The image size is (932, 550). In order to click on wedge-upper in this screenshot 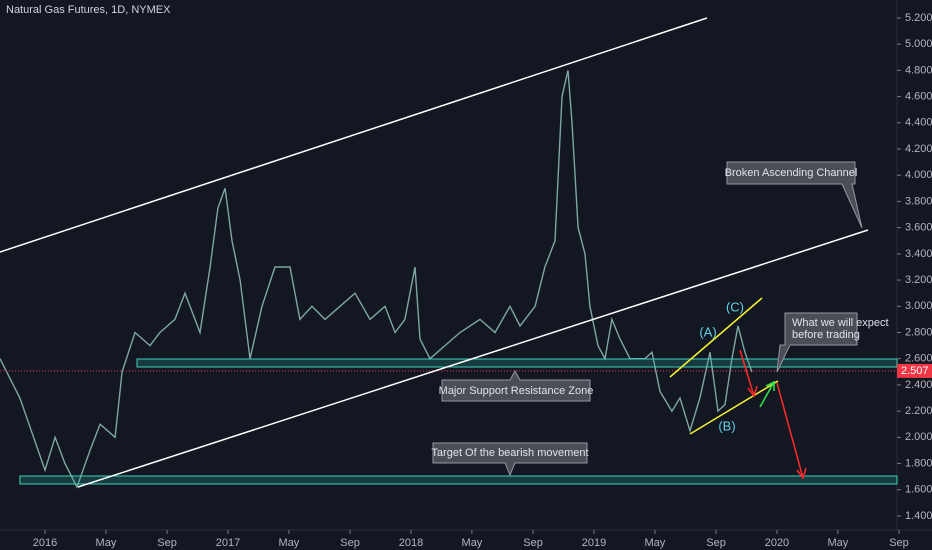, I will do `click(716, 337)`.